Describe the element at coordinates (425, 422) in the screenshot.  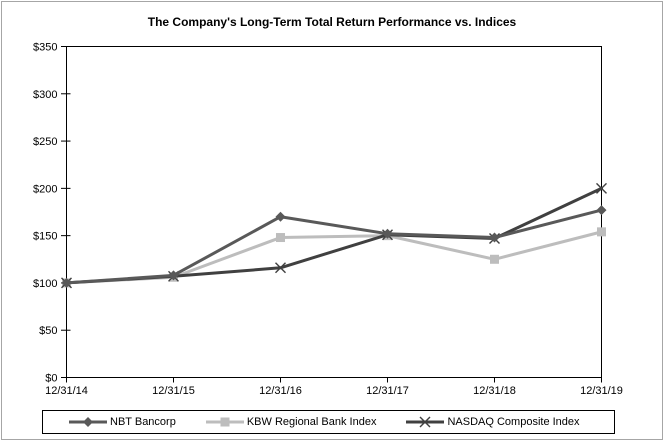
I see `legend-x-marker-icon` at that location.